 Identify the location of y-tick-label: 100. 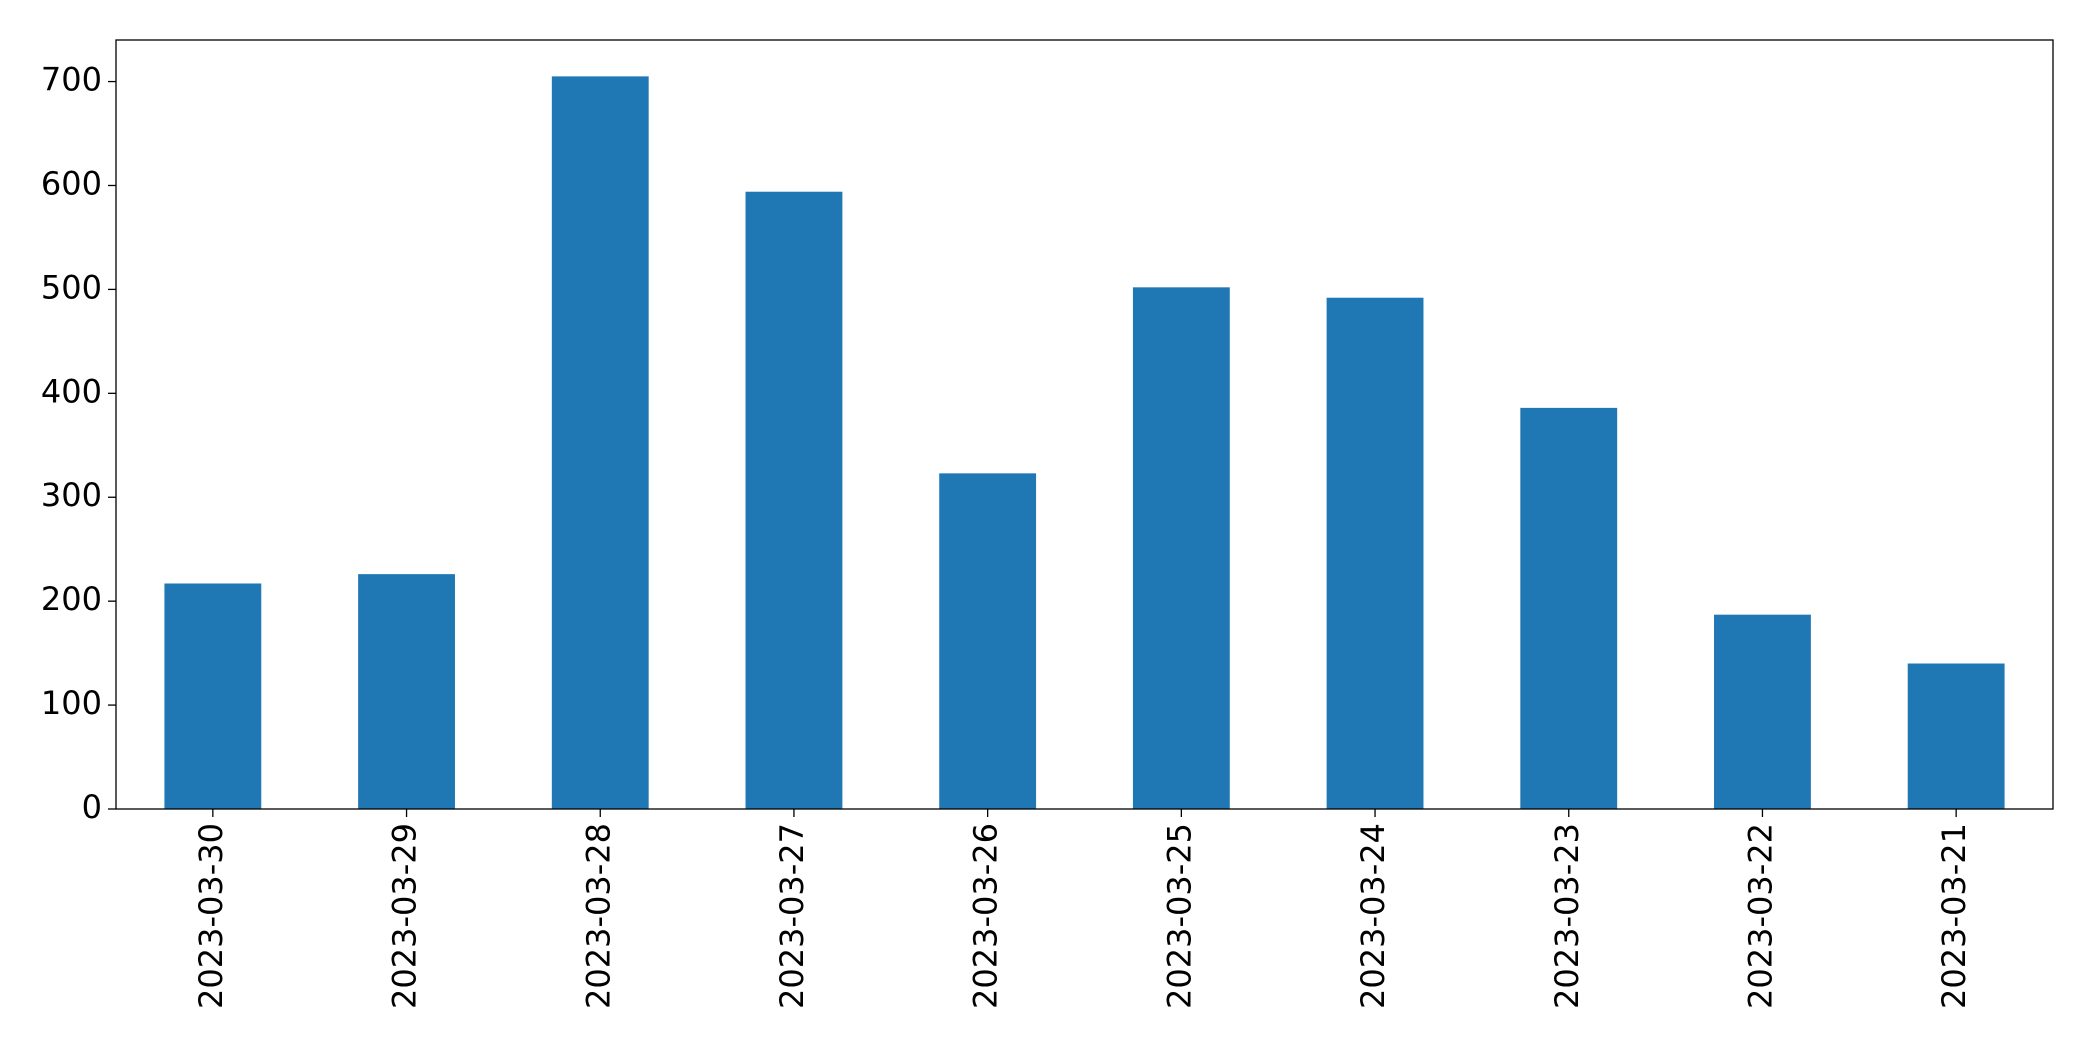
(71, 703).